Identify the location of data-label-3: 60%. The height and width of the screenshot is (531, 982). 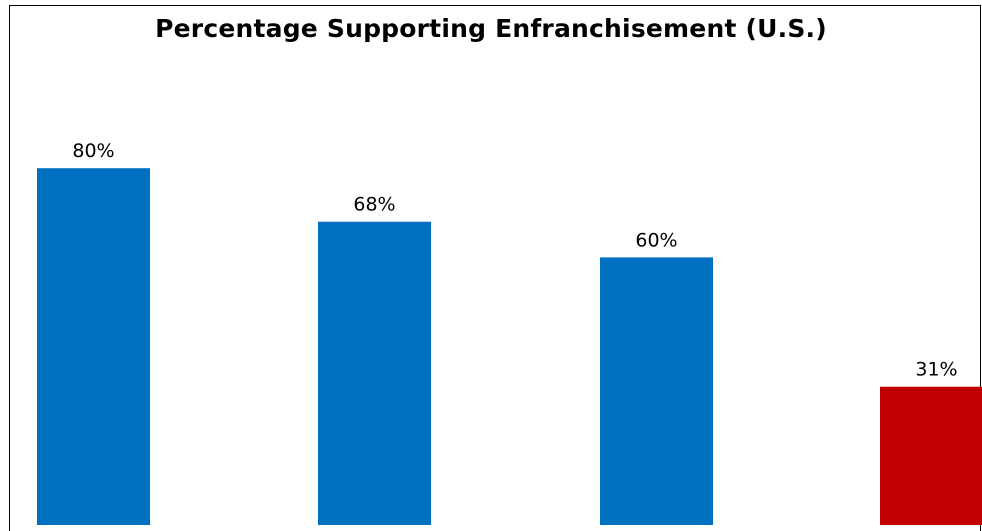
(656, 240).